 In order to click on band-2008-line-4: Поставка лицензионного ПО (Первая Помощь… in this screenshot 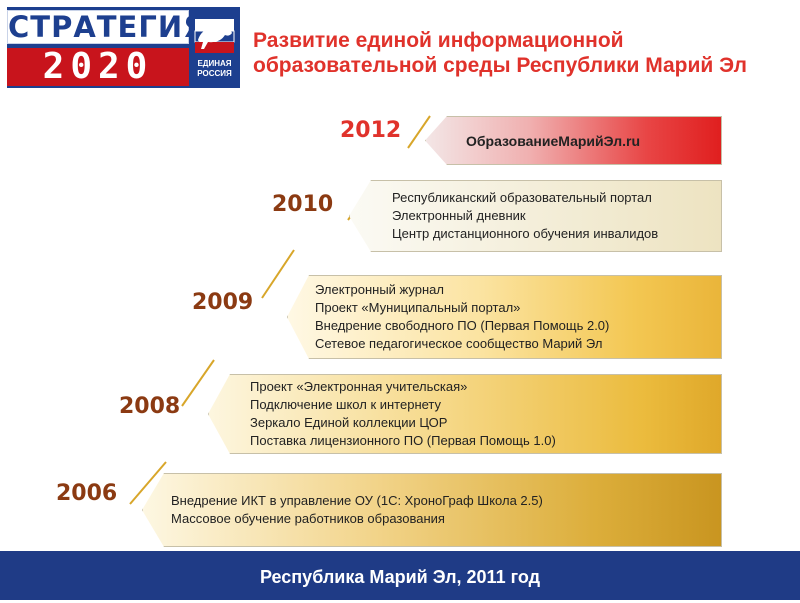, I will do `click(403, 440)`.